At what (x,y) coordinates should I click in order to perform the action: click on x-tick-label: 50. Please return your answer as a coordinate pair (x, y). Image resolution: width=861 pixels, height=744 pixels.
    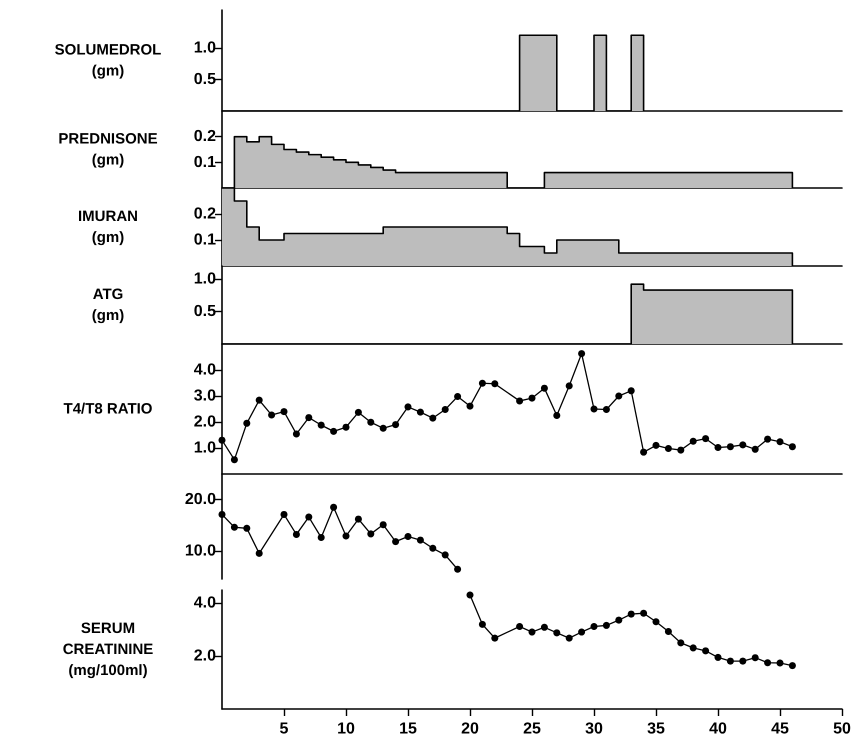
    Looking at the image, I should click on (842, 729).